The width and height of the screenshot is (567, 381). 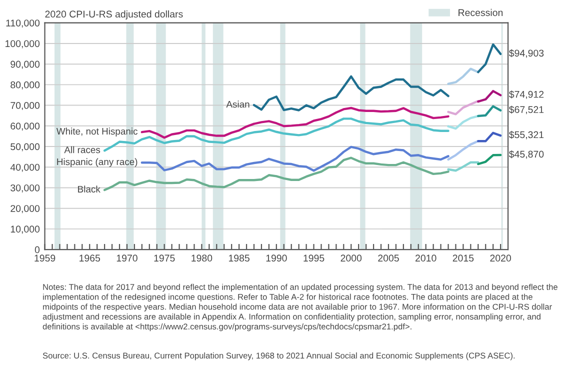 I want to click on x-tick-label: 1990, so click(x=276, y=258).